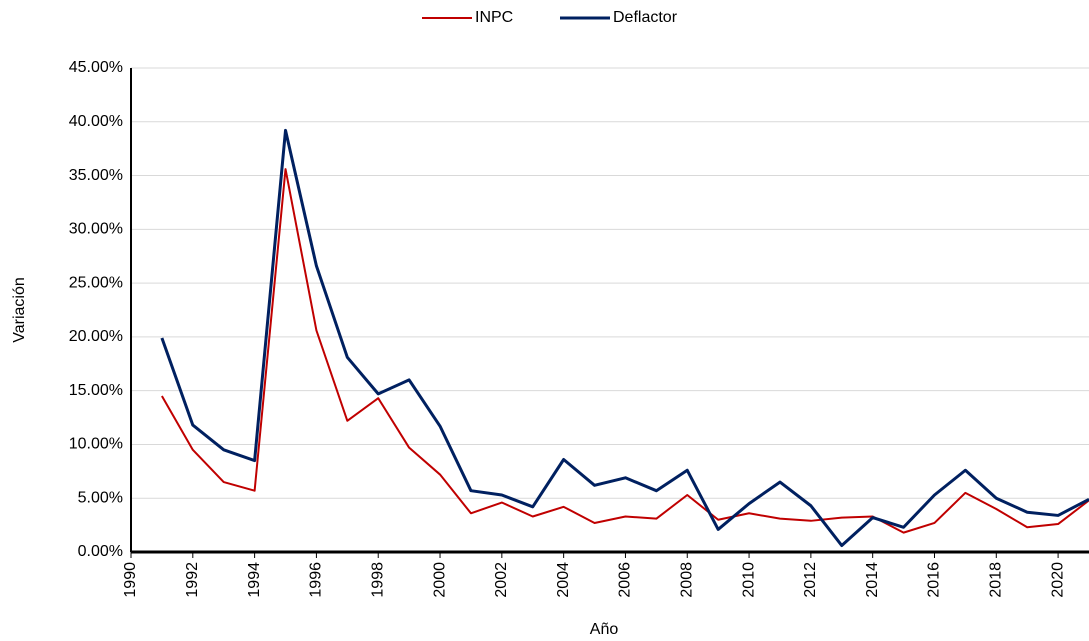 The height and width of the screenshot is (641, 1089). What do you see at coordinates (501, 580) in the screenshot?
I see `x-tick-label: 2002` at bounding box center [501, 580].